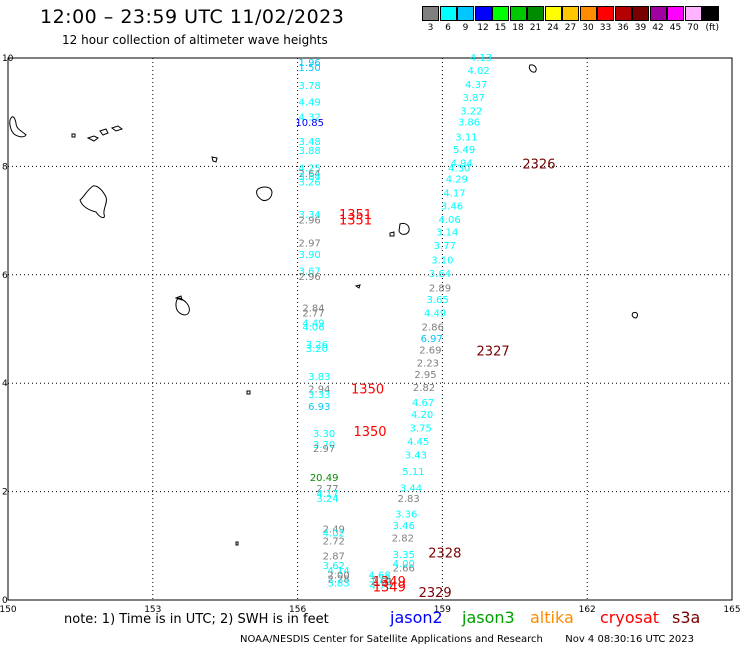  Describe the element at coordinates (313, 327) in the screenshot. I see `wave-height-label: 4.06` at that location.